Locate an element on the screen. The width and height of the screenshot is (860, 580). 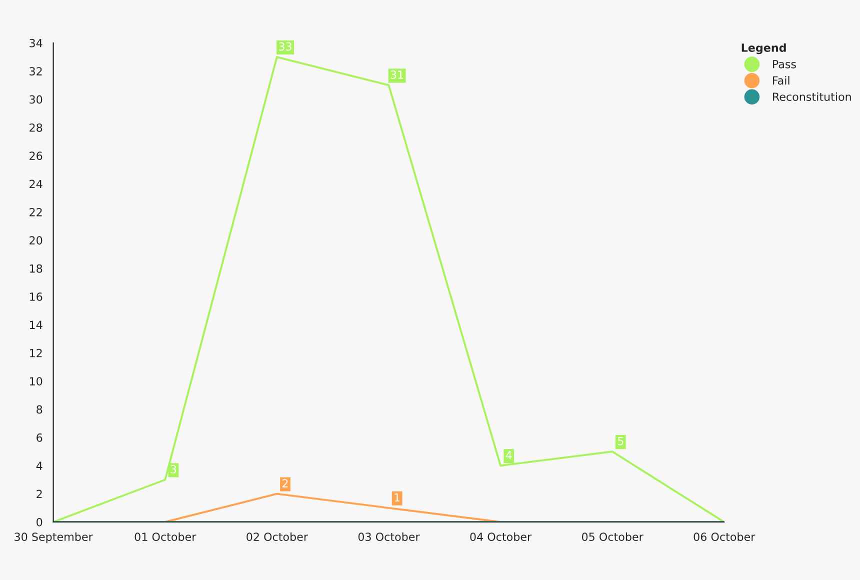
data-label: 1 is located at coordinates (397, 497).